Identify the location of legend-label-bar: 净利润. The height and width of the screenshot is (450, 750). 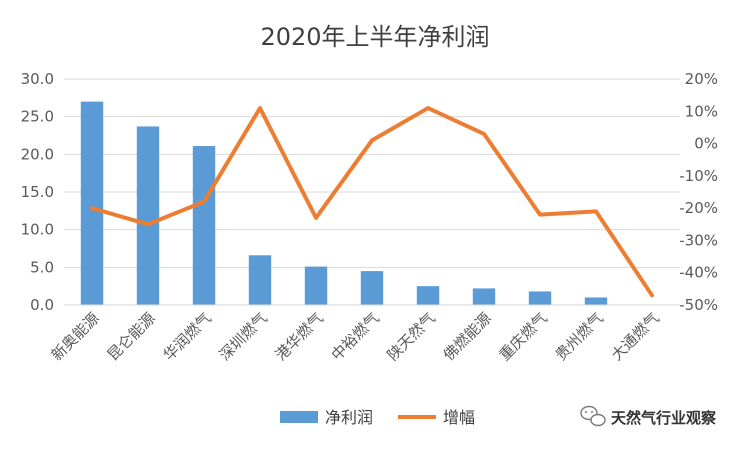
(349, 417).